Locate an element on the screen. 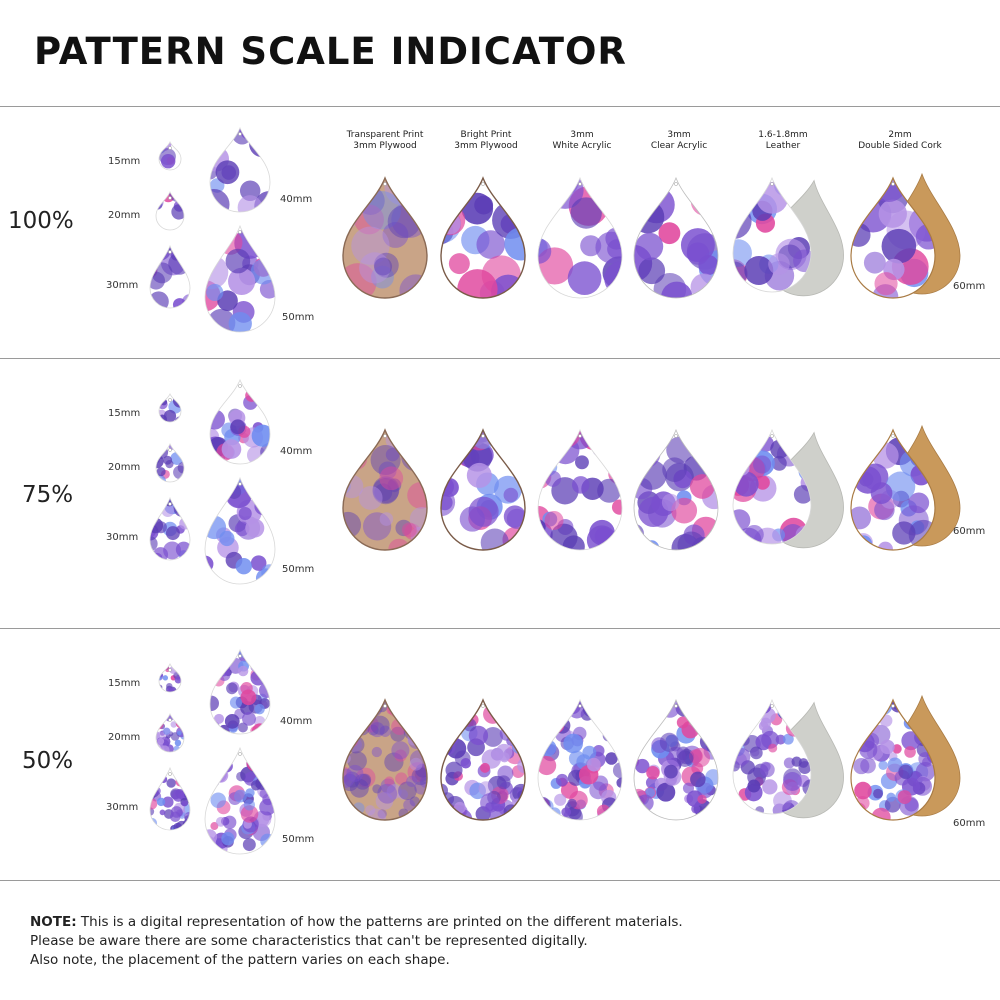  material-header-white-acrylic: 3mm White Acrylic is located at coordinates (582, 140).